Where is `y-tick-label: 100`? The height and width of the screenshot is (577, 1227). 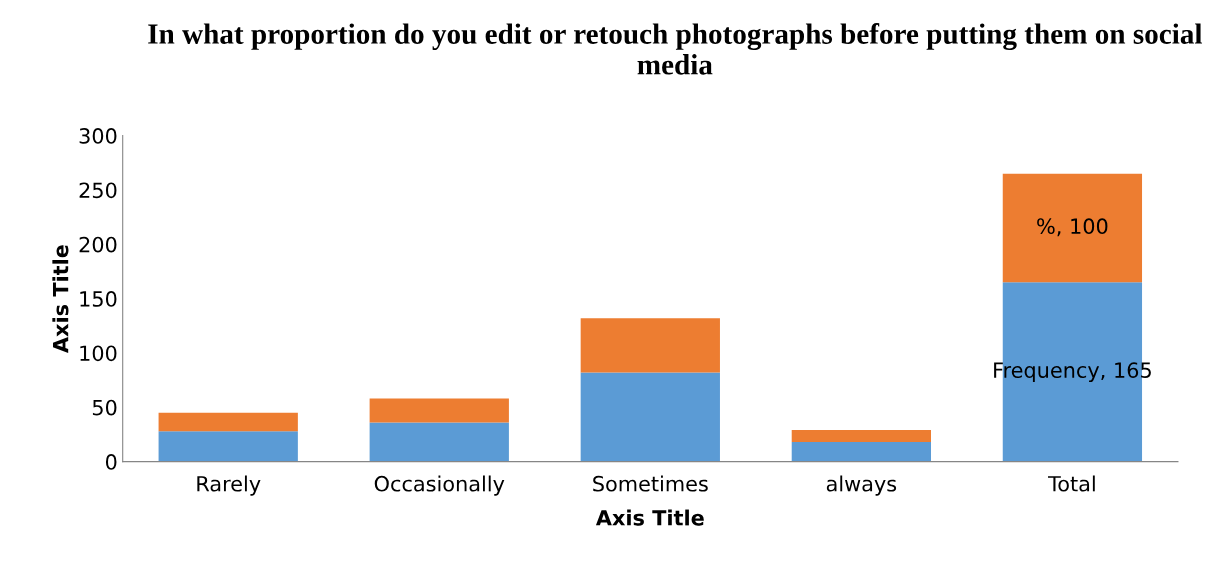 y-tick-label: 100 is located at coordinates (98, 353).